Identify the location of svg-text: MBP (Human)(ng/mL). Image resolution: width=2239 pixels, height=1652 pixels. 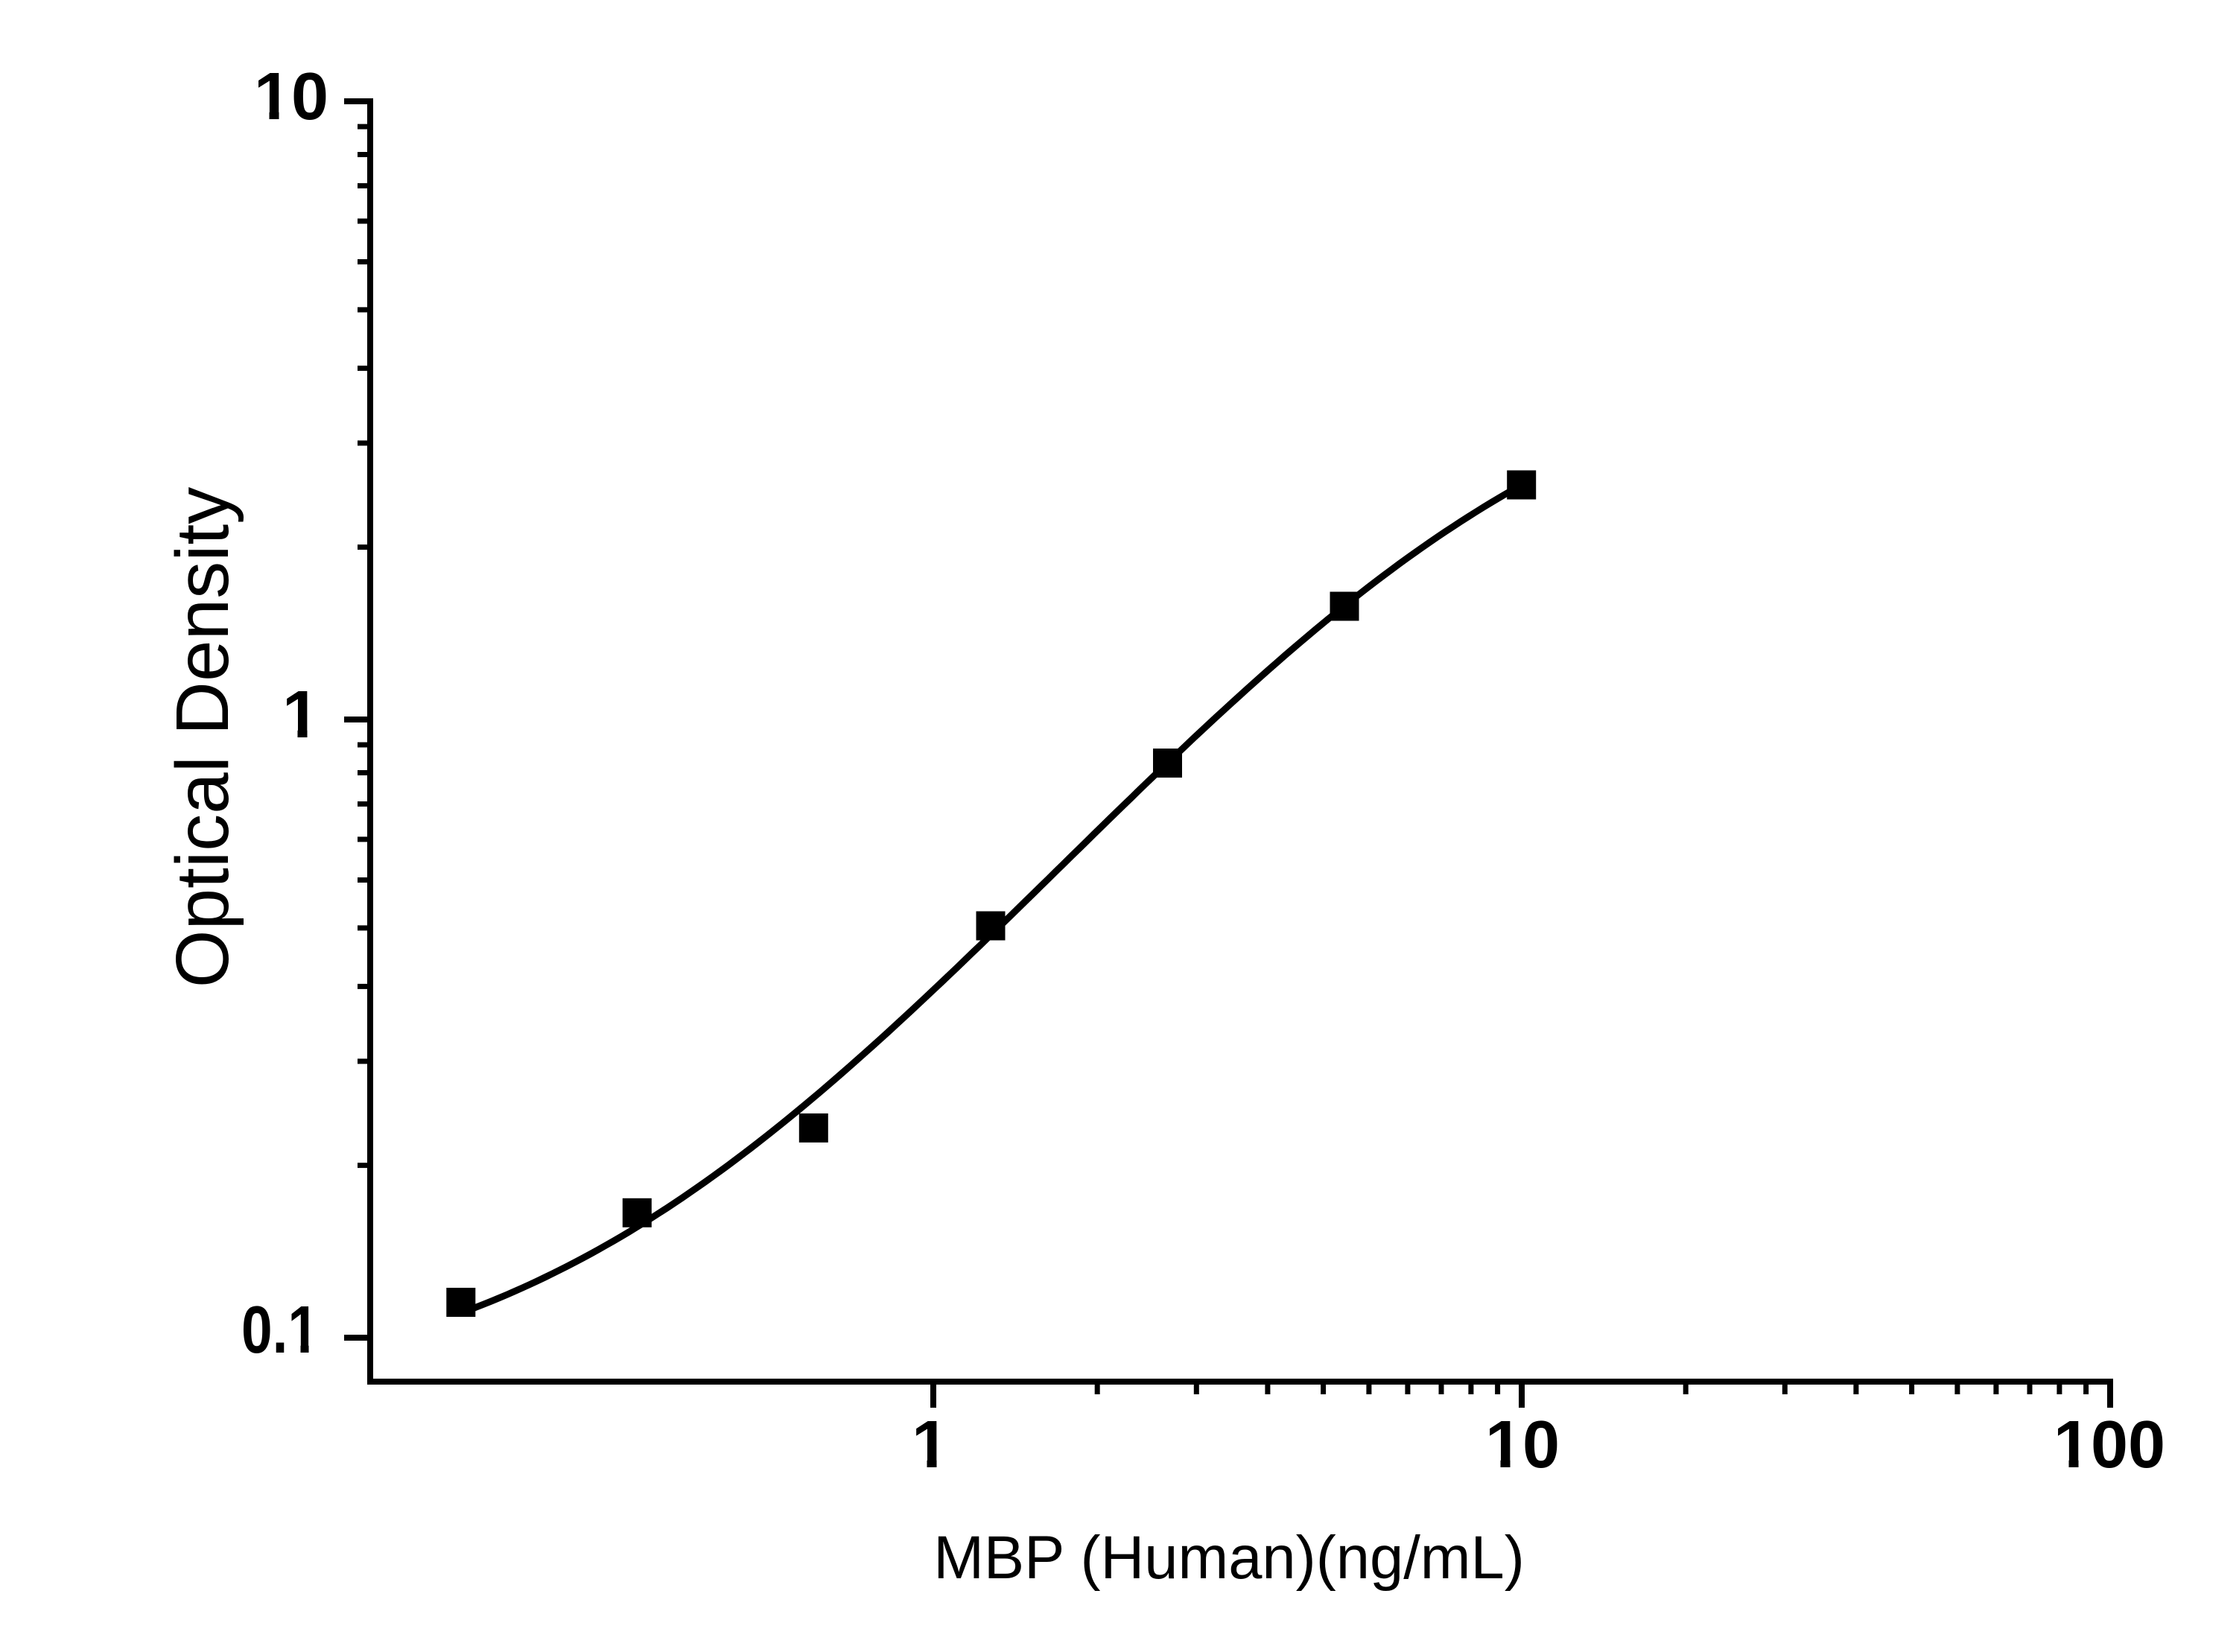
(1229, 1558).